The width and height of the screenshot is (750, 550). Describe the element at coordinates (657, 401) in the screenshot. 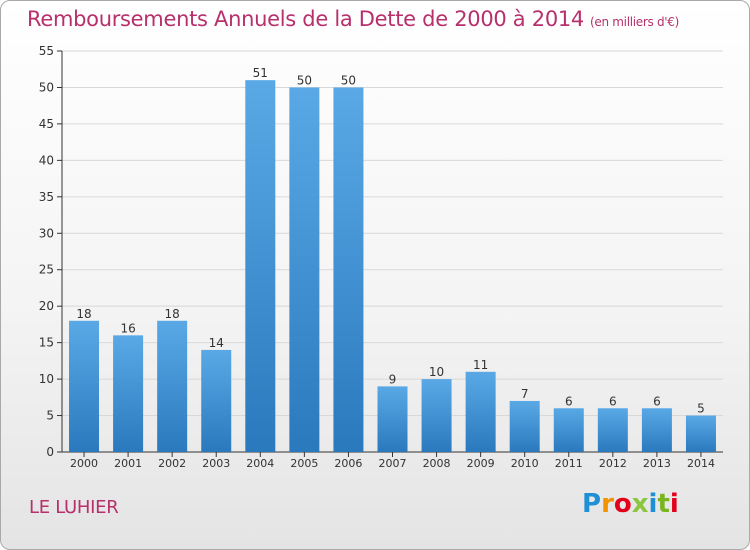

I see `value-label-2013: 6` at that location.